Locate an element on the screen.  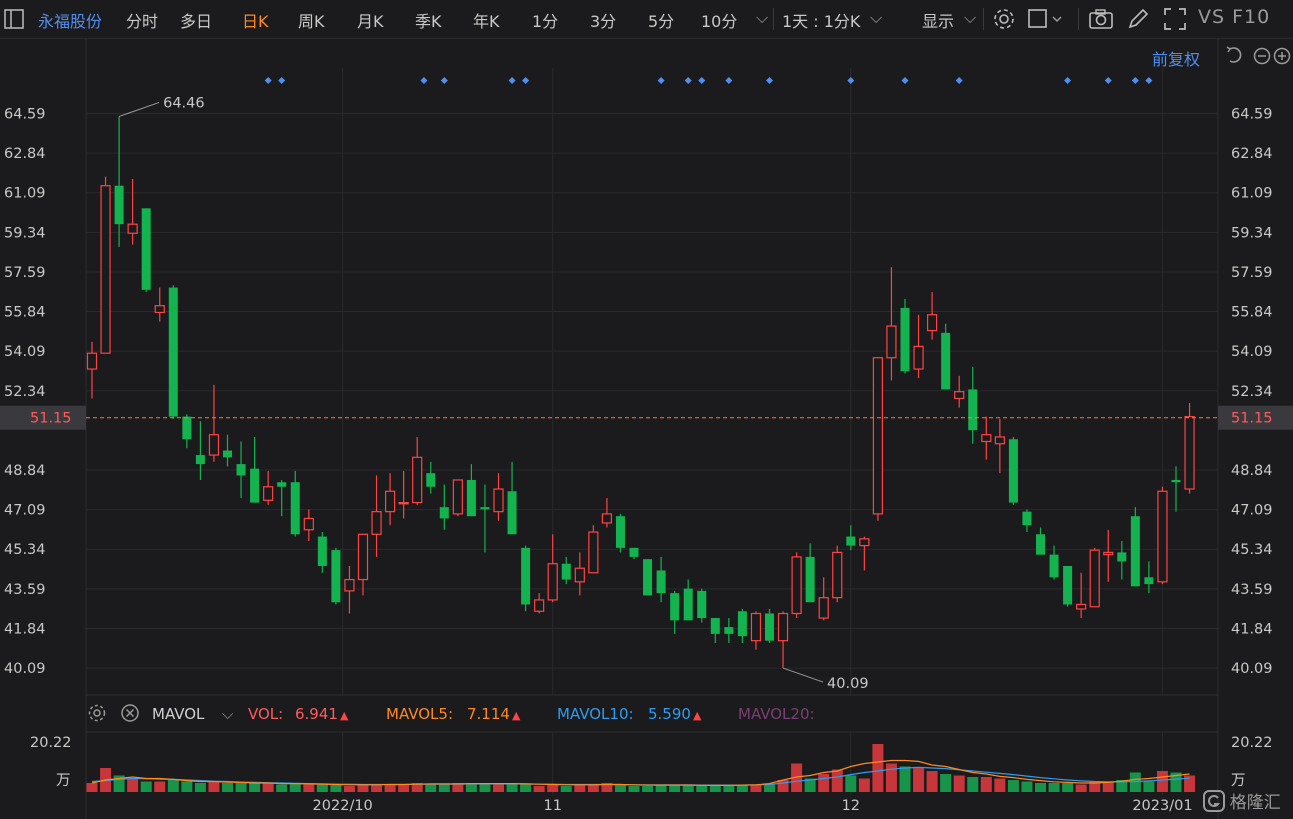
vs-f10-button: VS F10 is located at coordinates (1234, 17).